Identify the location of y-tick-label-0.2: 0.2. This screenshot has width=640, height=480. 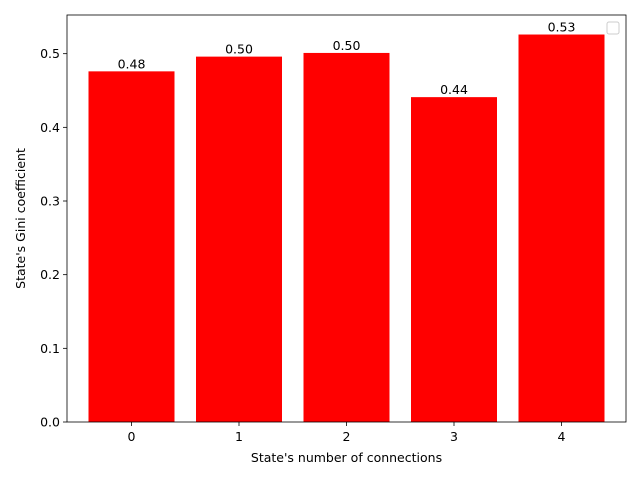
(50, 274).